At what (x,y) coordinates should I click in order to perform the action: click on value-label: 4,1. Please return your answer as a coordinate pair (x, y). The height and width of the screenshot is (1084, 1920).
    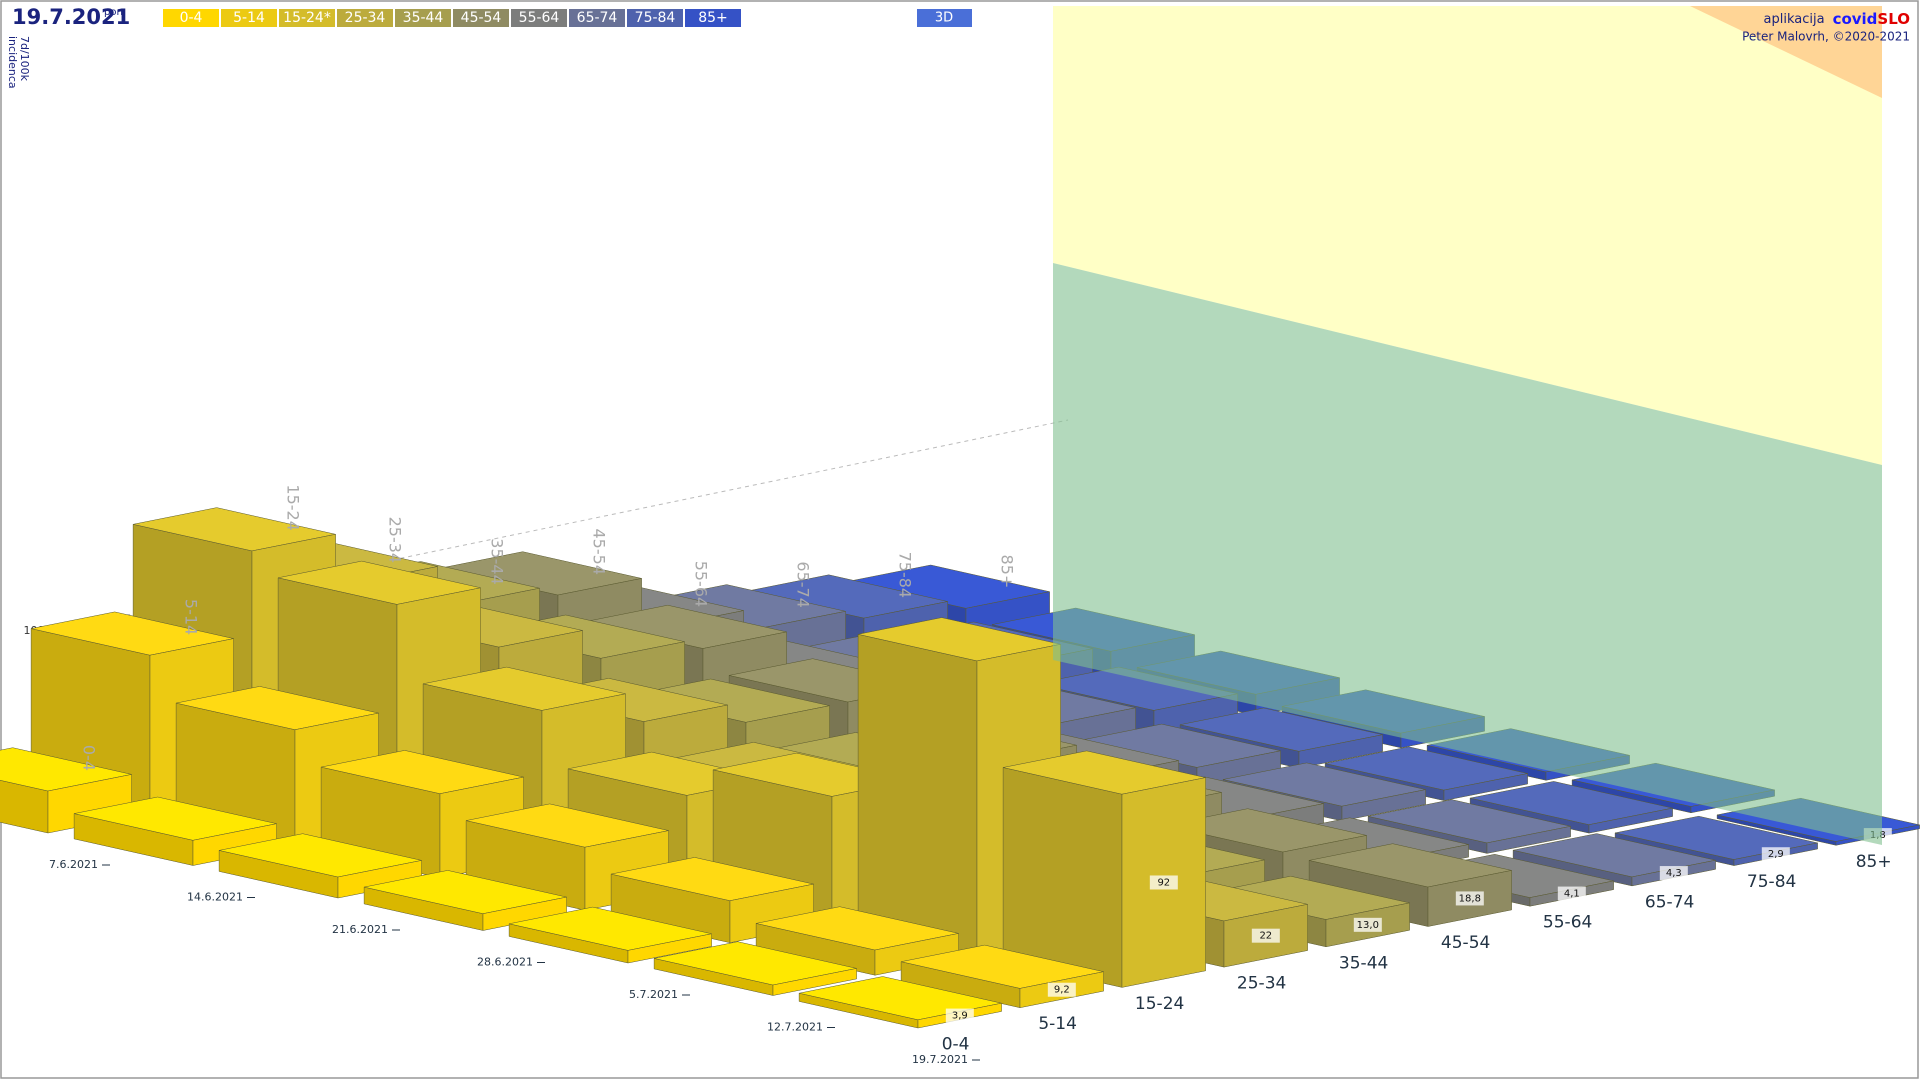
    Looking at the image, I should click on (1572, 894).